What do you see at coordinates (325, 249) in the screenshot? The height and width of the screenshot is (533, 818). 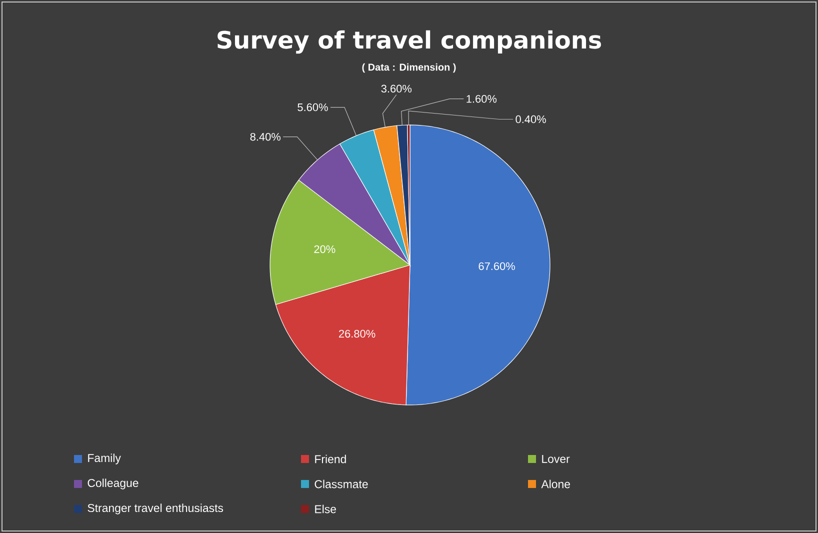 I see `data-label: 20%` at bounding box center [325, 249].